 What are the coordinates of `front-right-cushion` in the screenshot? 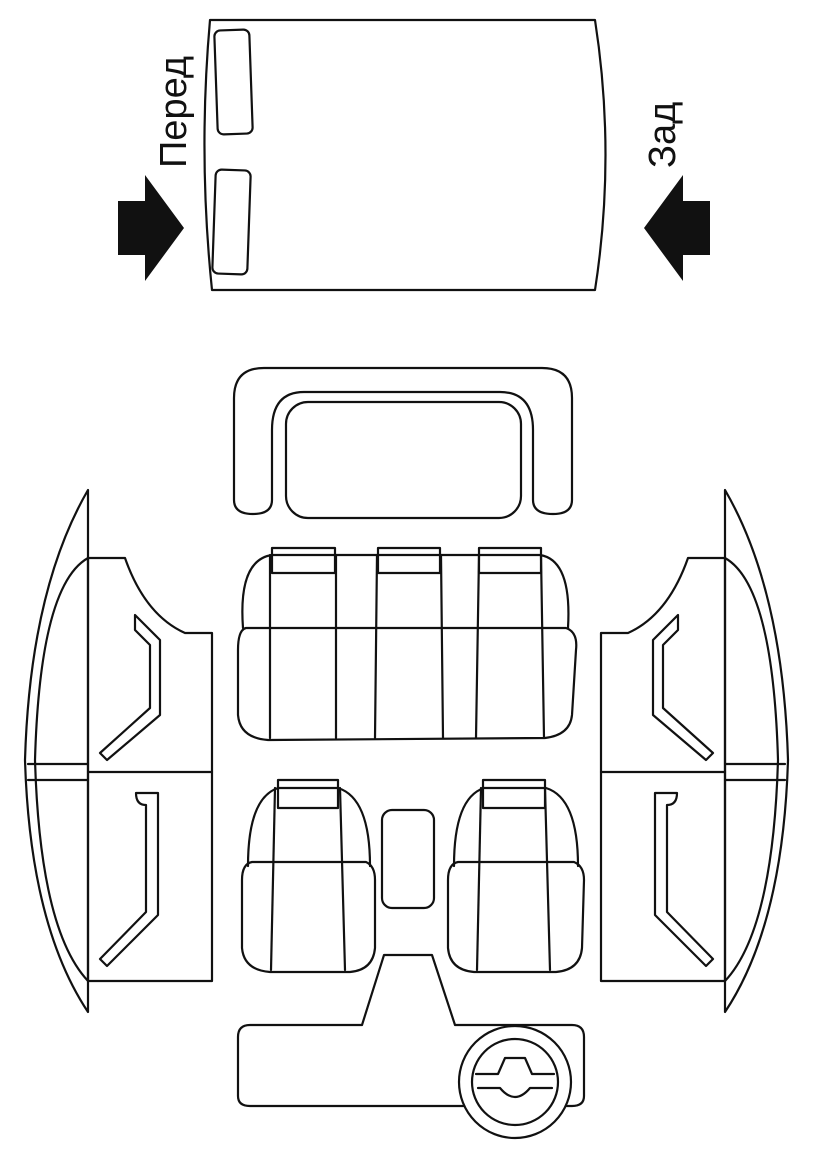 It's located at (516, 917).